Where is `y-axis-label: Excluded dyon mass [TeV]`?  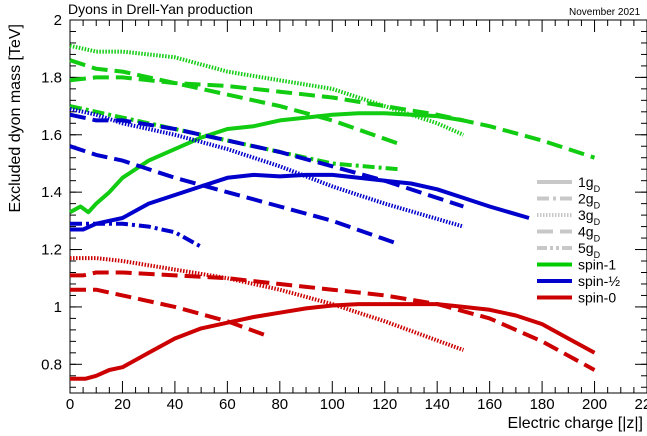 y-axis-label: Excluded dyon mass [TeV] is located at coordinates (15, 118).